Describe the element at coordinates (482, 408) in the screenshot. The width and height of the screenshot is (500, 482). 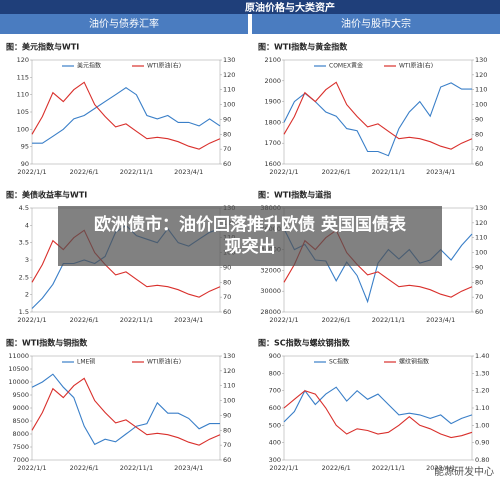
I see `y2-tick-label: 1.10` at that location.